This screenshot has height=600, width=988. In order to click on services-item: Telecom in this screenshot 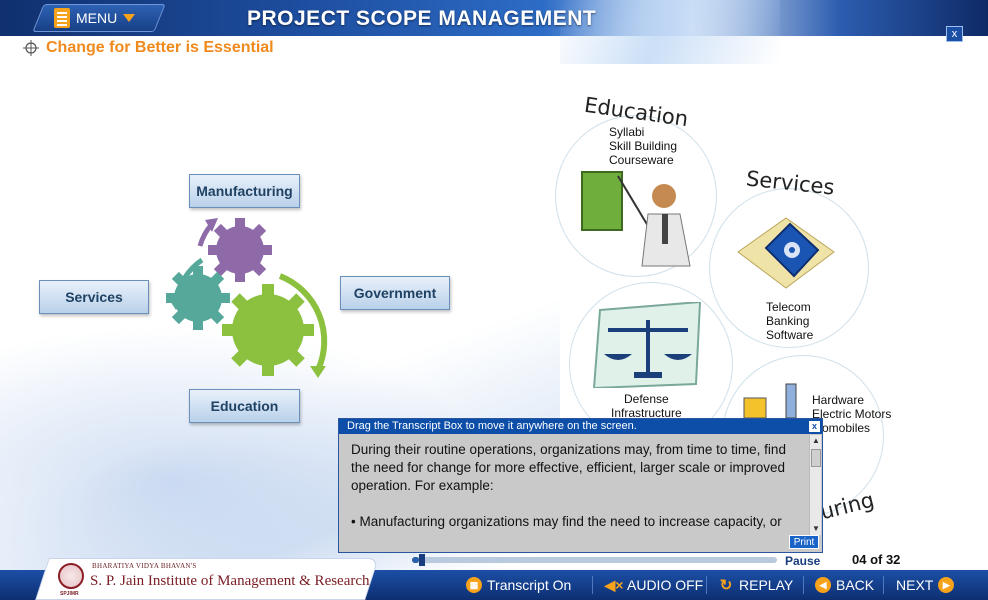, I will do `click(788, 307)`.